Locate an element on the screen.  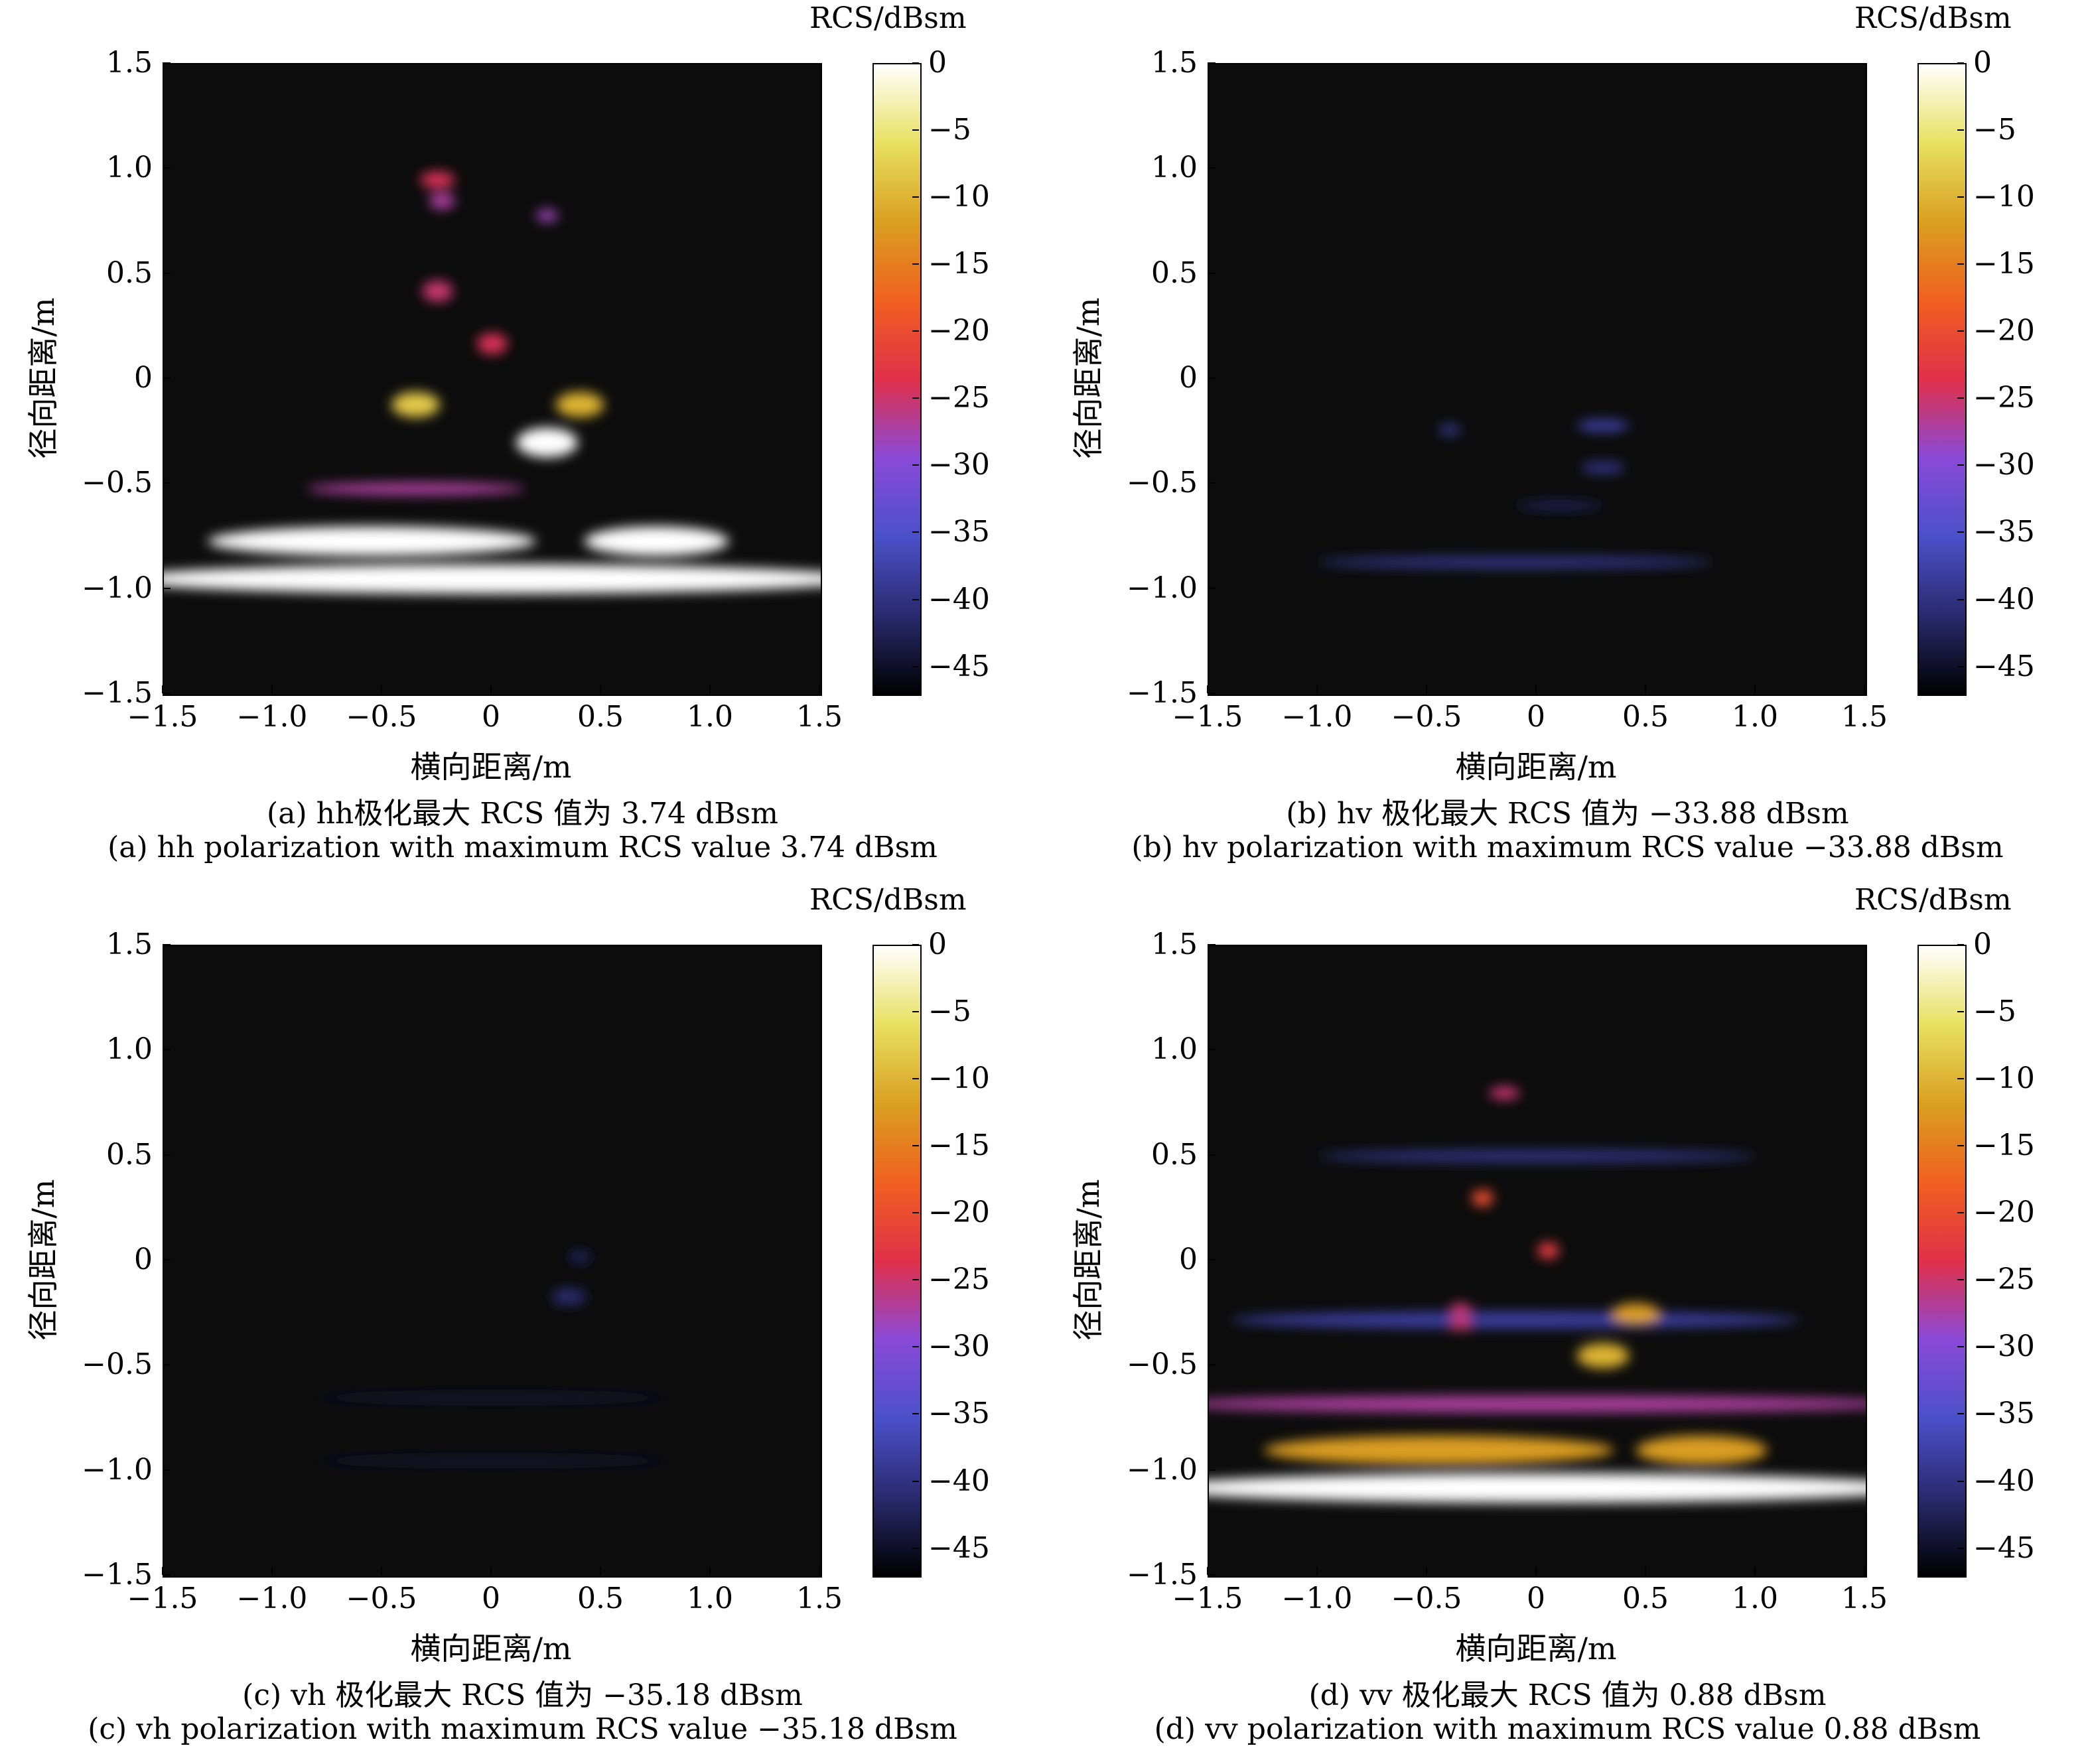
colorbar-unit-label: RCS/dBsm is located at coordinates (1933, 18).